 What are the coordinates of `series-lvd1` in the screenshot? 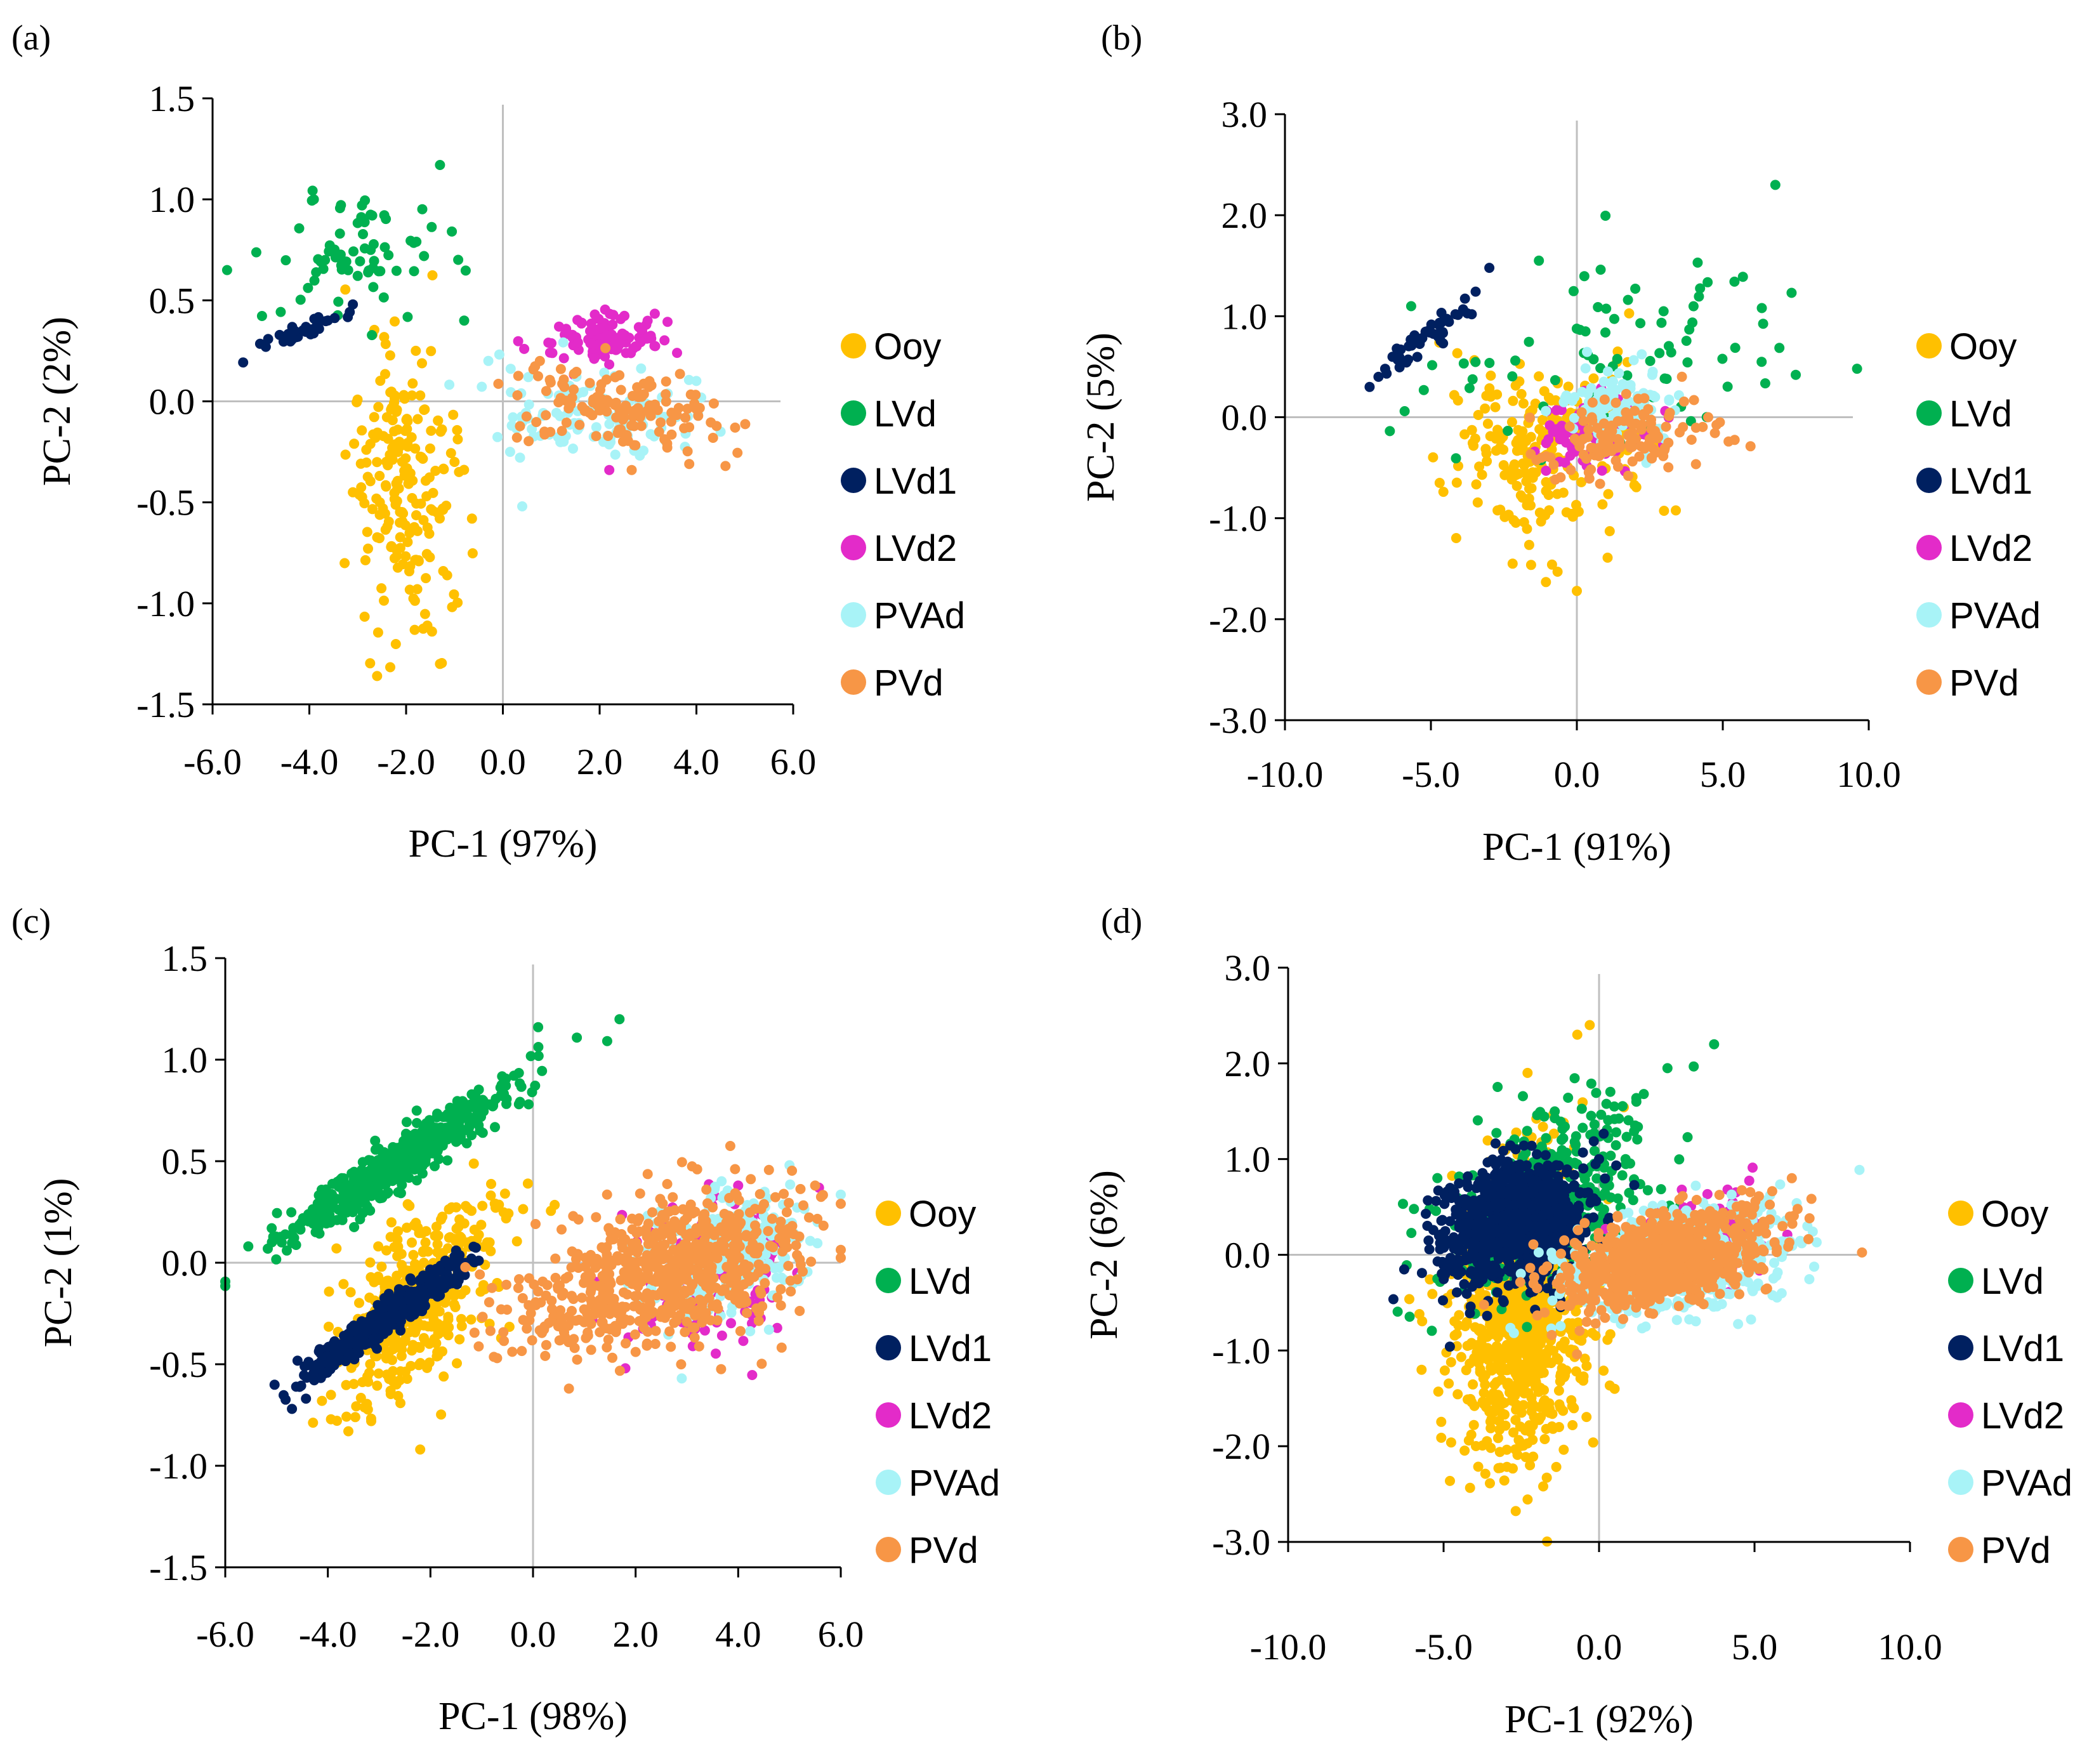 It's located at (376, 1327).